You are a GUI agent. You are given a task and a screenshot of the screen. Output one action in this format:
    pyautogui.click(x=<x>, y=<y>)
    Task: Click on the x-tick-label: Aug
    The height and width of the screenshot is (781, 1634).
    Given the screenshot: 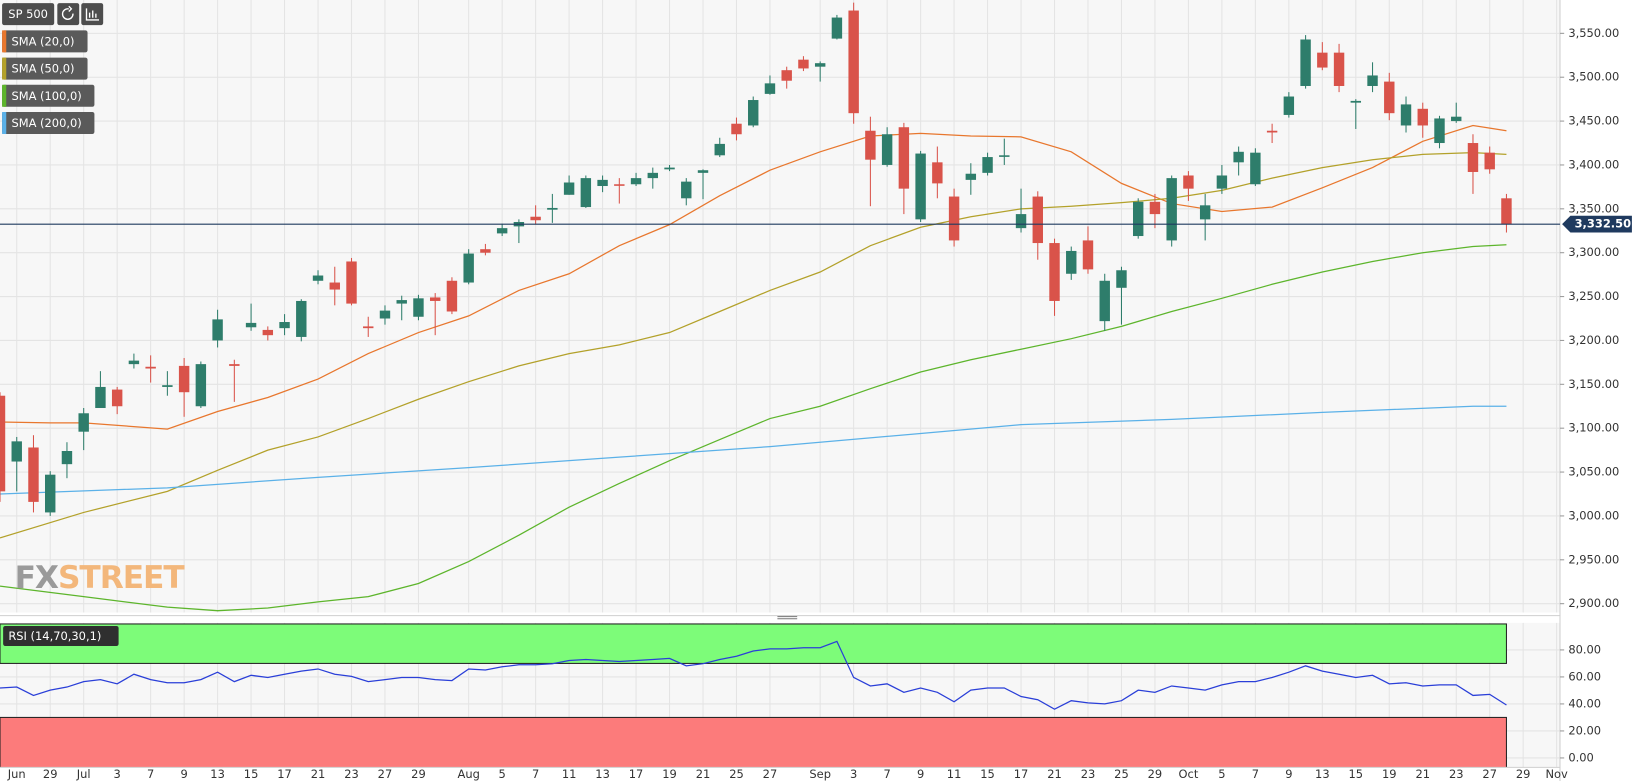 What is the action you would take?
    pyautogui.click(x=468, y=774)
    